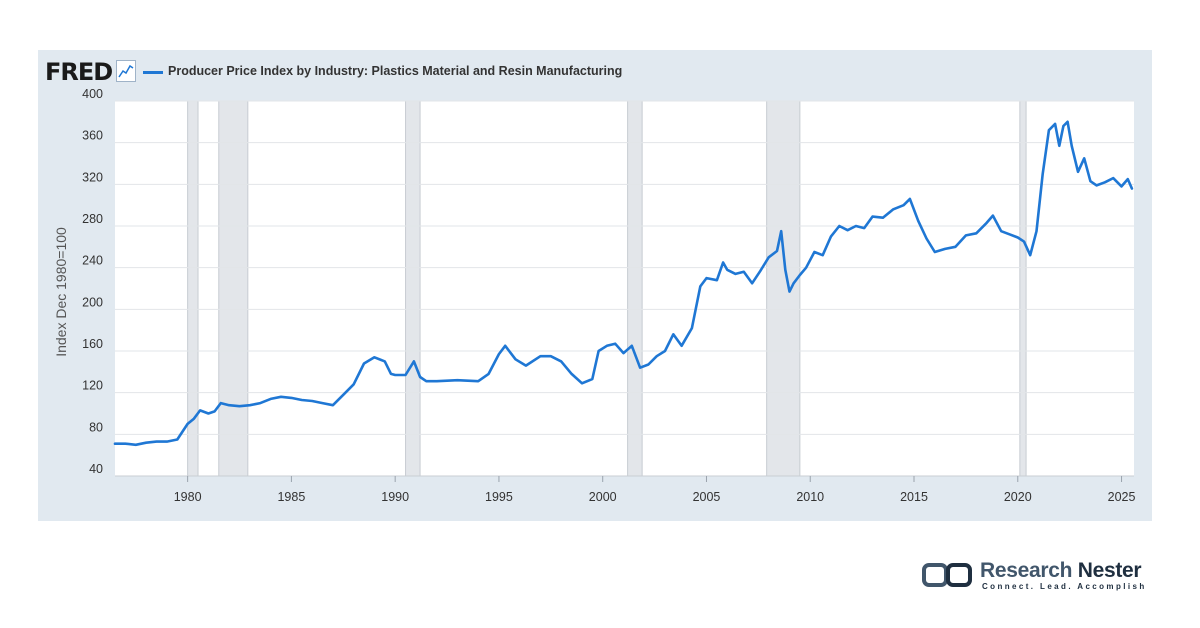 This screenshot has width=1200, height=628. Describe the element at coordinates (92, 302) in the screenshot. I see `y-tick-label: 200` at that location.